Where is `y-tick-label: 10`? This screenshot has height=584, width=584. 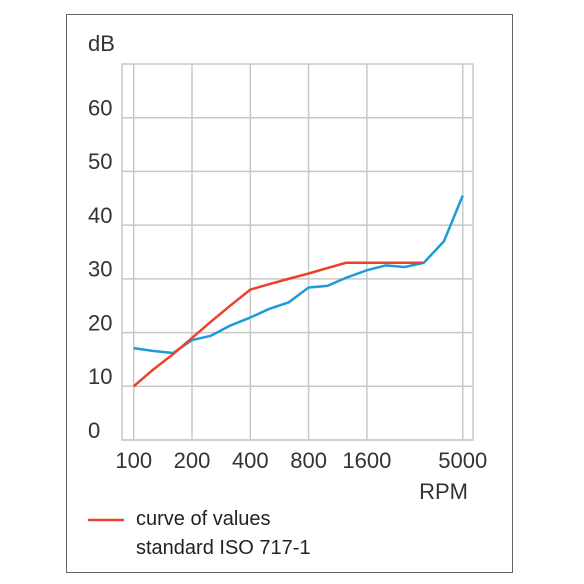
y-tick-label: 10 is located at coordinates (100, 376).